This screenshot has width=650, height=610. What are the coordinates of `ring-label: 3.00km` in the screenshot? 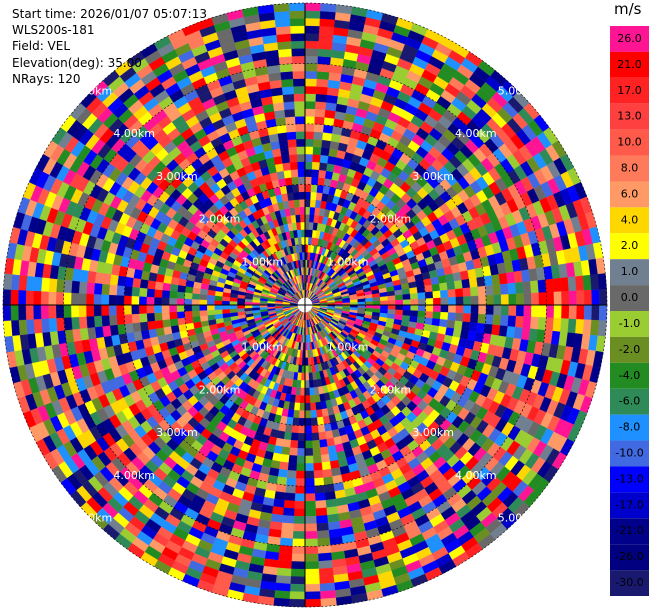 It's located at (433, 176).